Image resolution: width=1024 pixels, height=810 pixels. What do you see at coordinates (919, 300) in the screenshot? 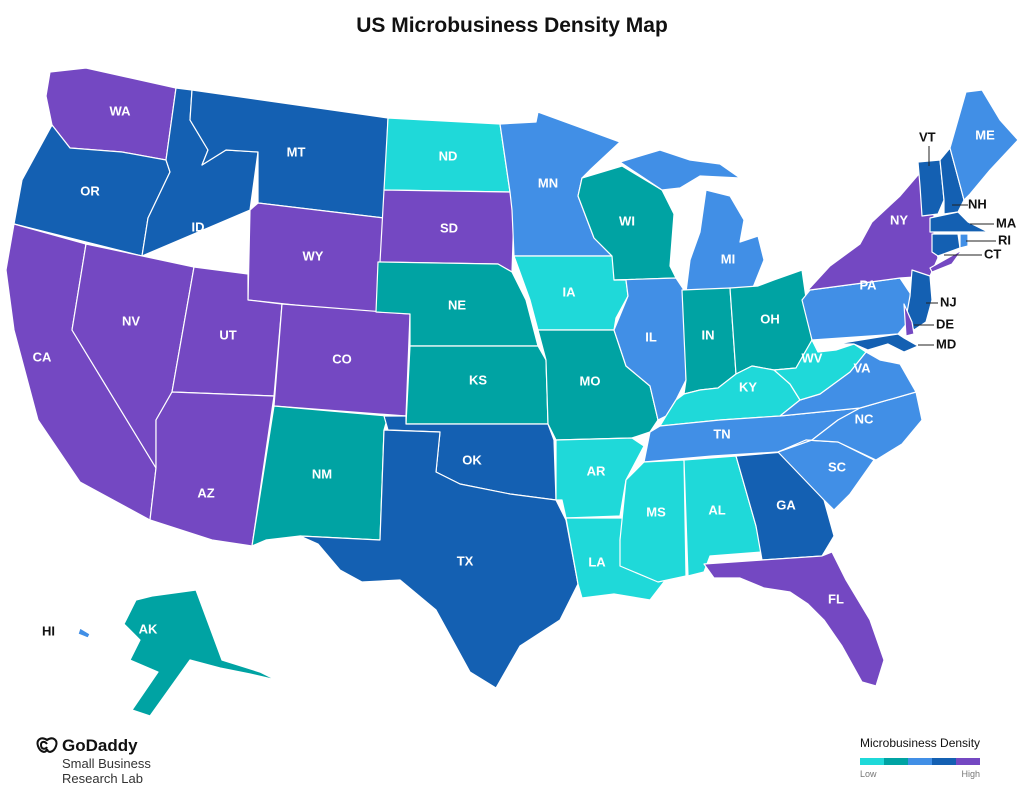
I see `state-NJ` at bounding box center [919, 300].